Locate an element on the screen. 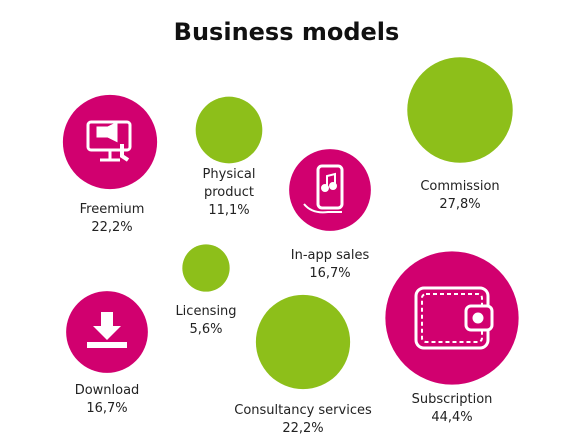 Image resolution: width=573 pixels, height=446 pixels. bubble-label: Download 16,7% is located at coordinates (107, 400).